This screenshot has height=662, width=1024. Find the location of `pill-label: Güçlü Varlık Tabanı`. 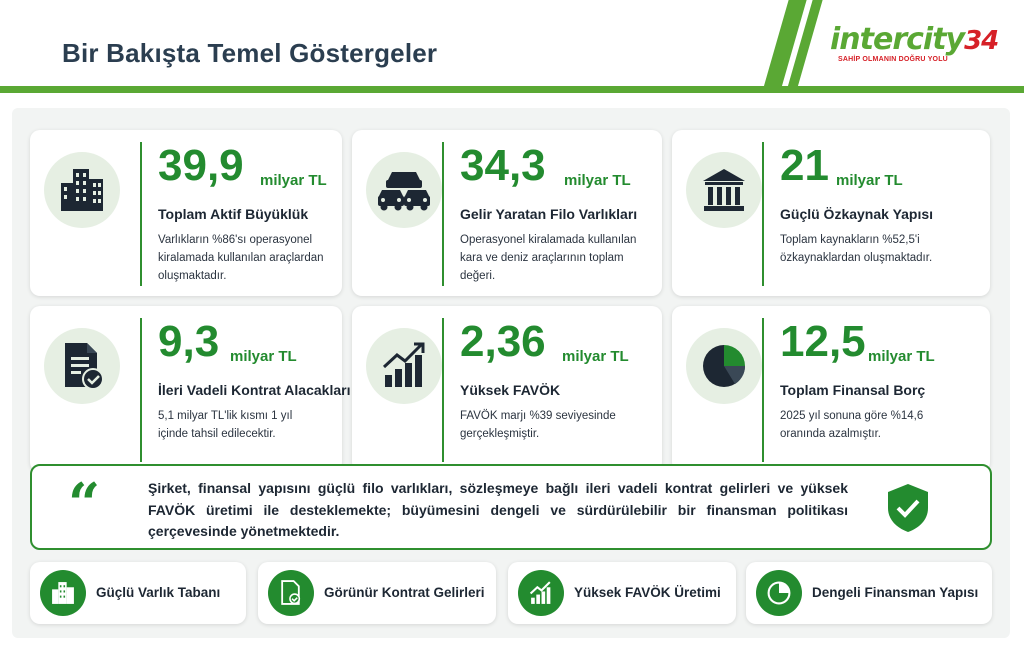

pill-label: Güçlü Varlık Tabanı is located at coordinates (158, 592).